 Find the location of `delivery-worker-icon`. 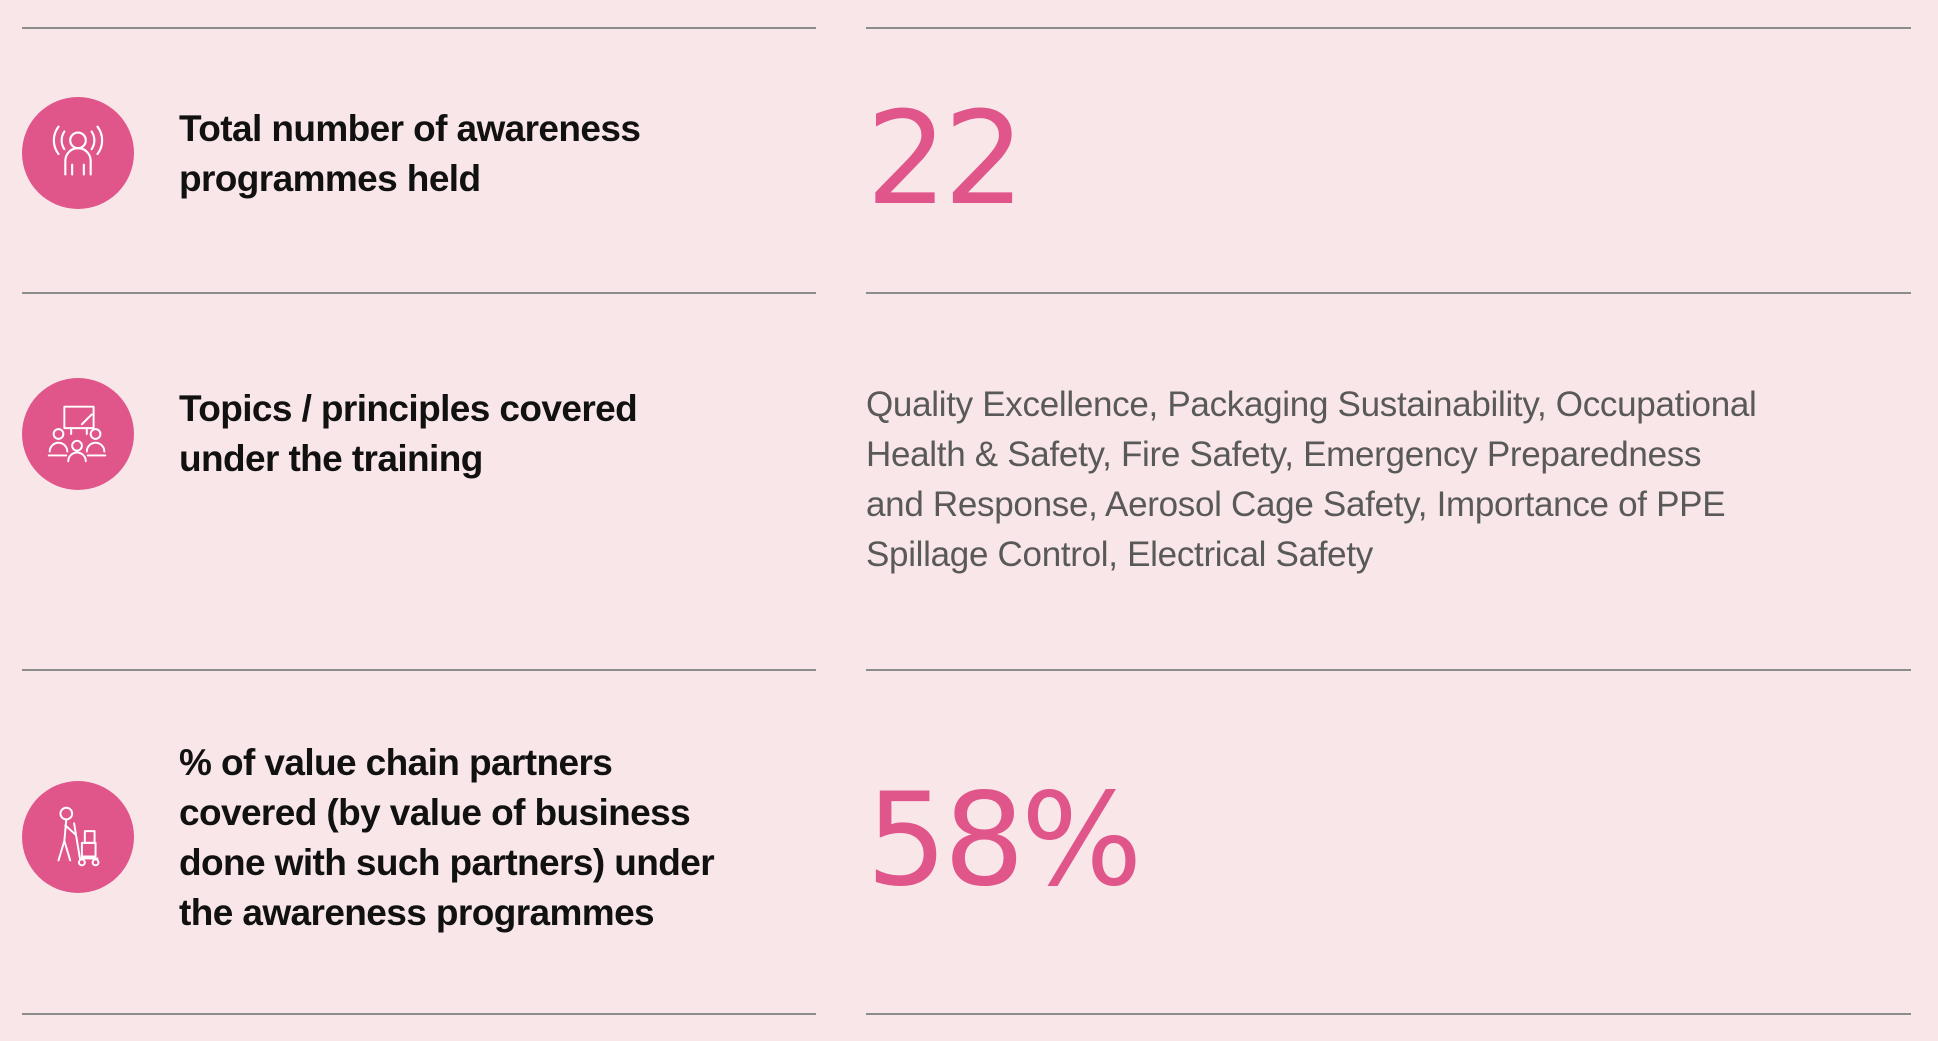

delivery-worker-icon is located at coordinates (78, 837).